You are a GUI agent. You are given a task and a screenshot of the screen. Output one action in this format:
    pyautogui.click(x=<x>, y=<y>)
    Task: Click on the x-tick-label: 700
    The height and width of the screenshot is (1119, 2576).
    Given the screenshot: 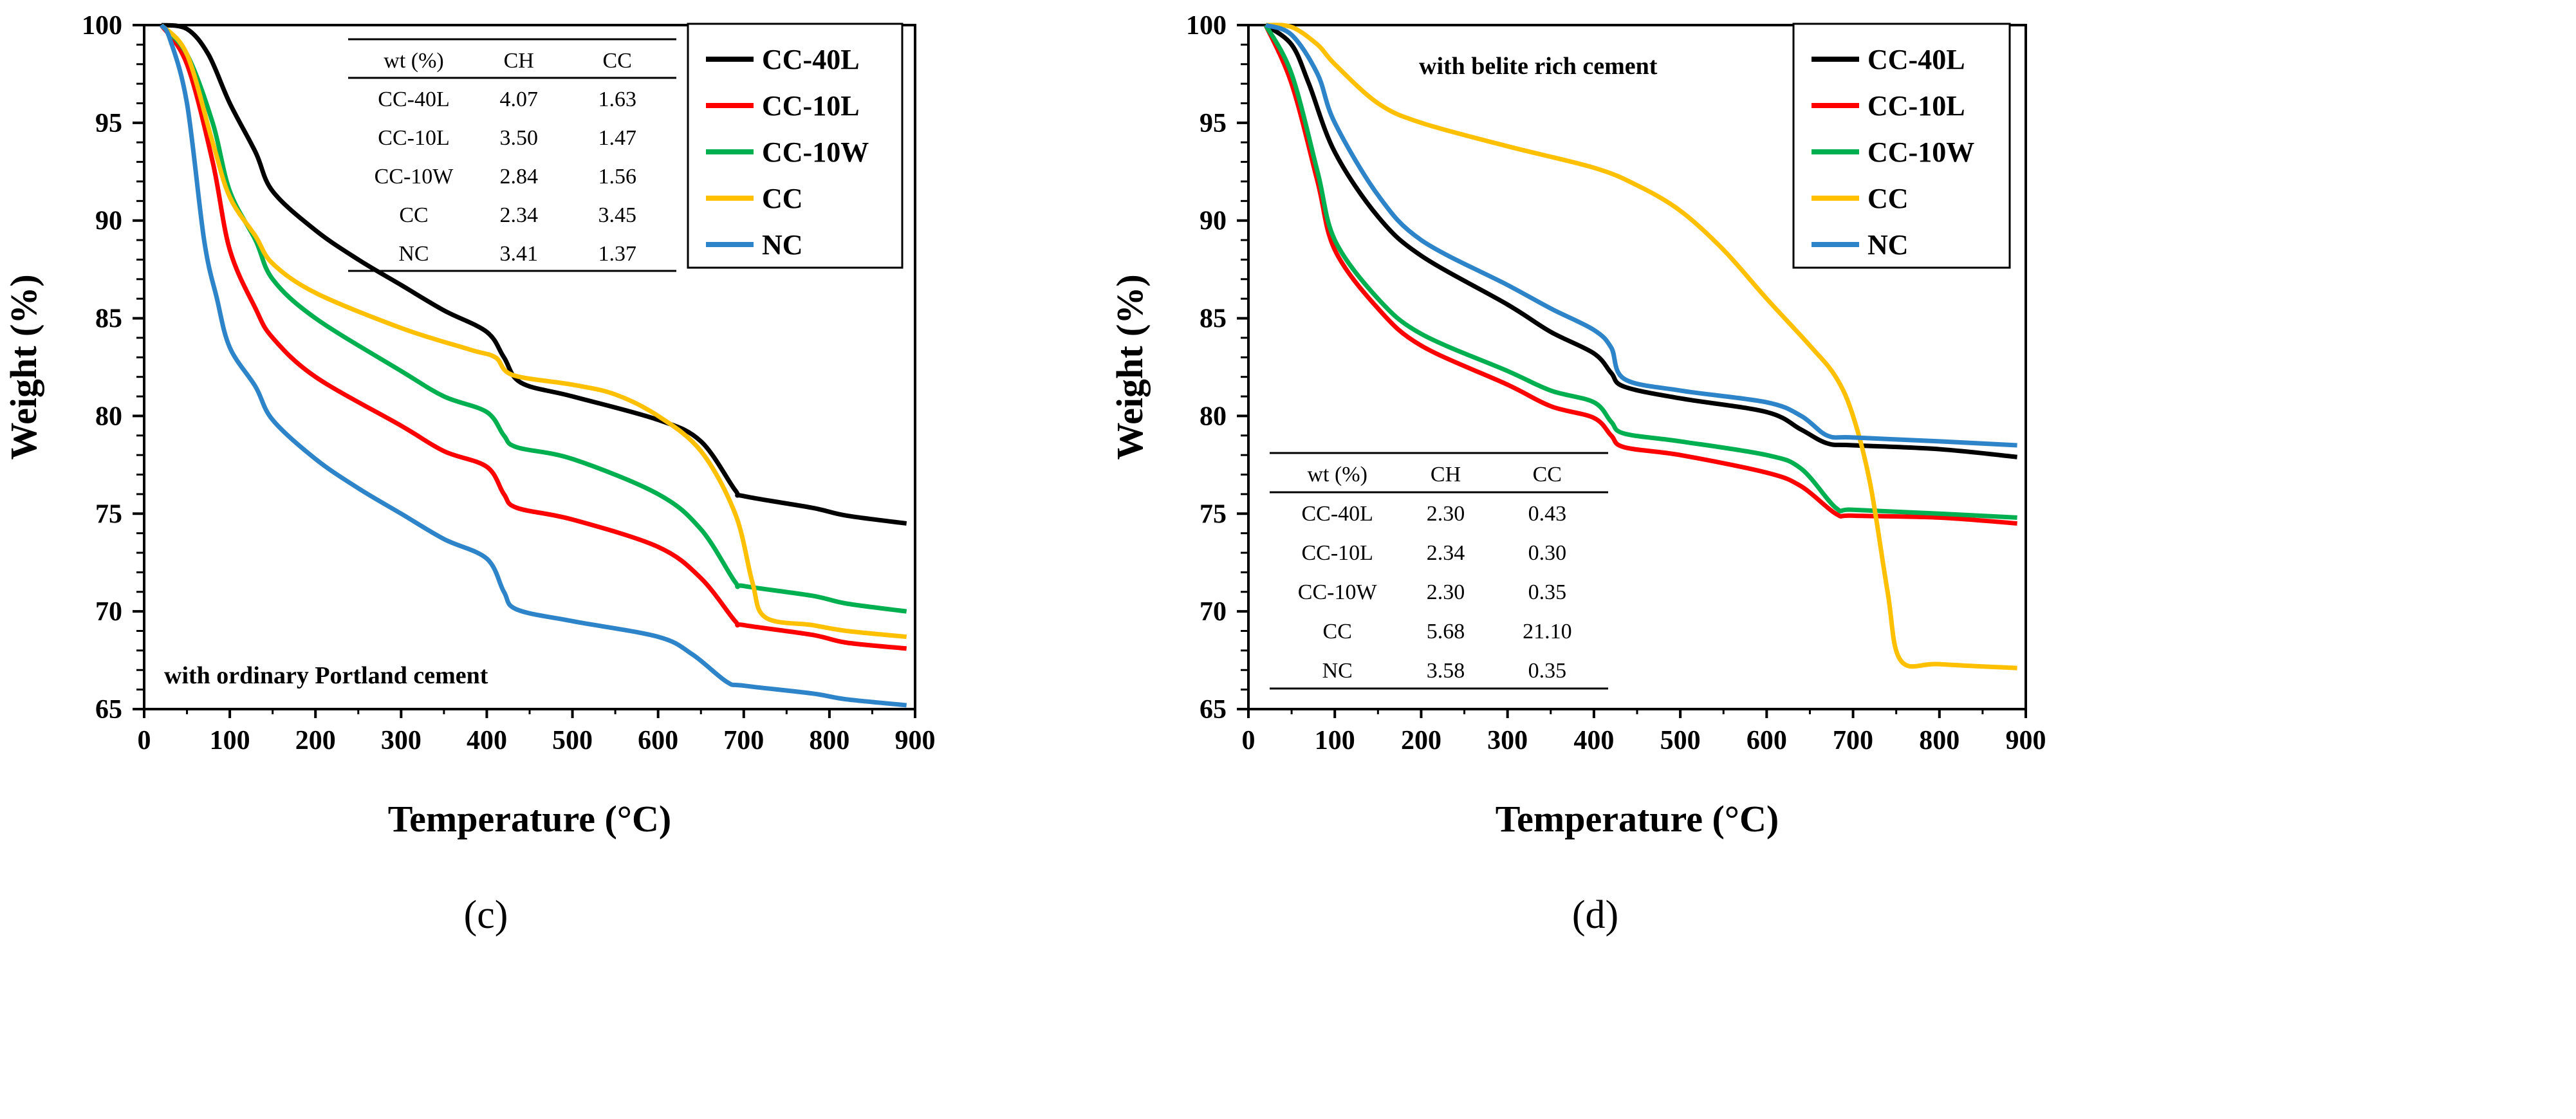 What is the action you would take?
    pyautogui.click(x=1853, y=741)
    